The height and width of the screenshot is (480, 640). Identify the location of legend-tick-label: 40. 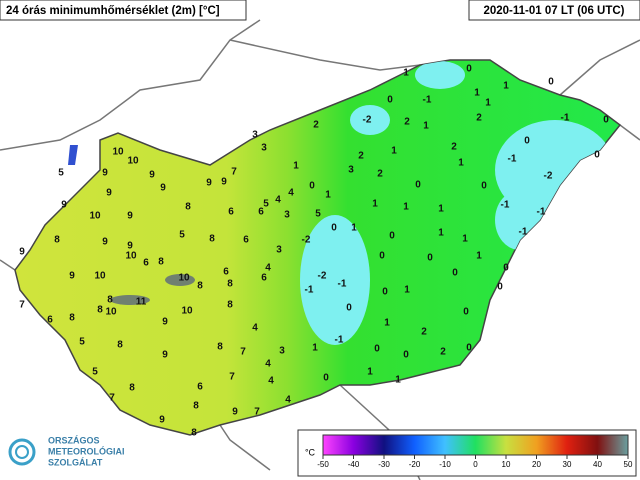
(597, 464).